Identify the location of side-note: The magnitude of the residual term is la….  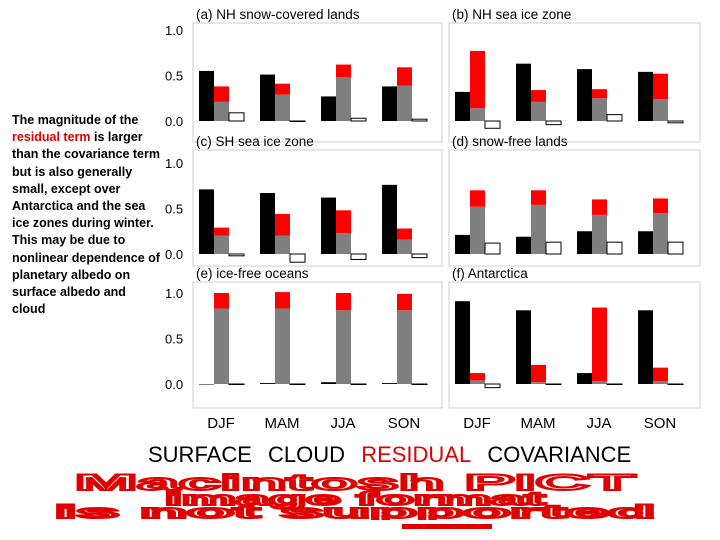
(87, 215).